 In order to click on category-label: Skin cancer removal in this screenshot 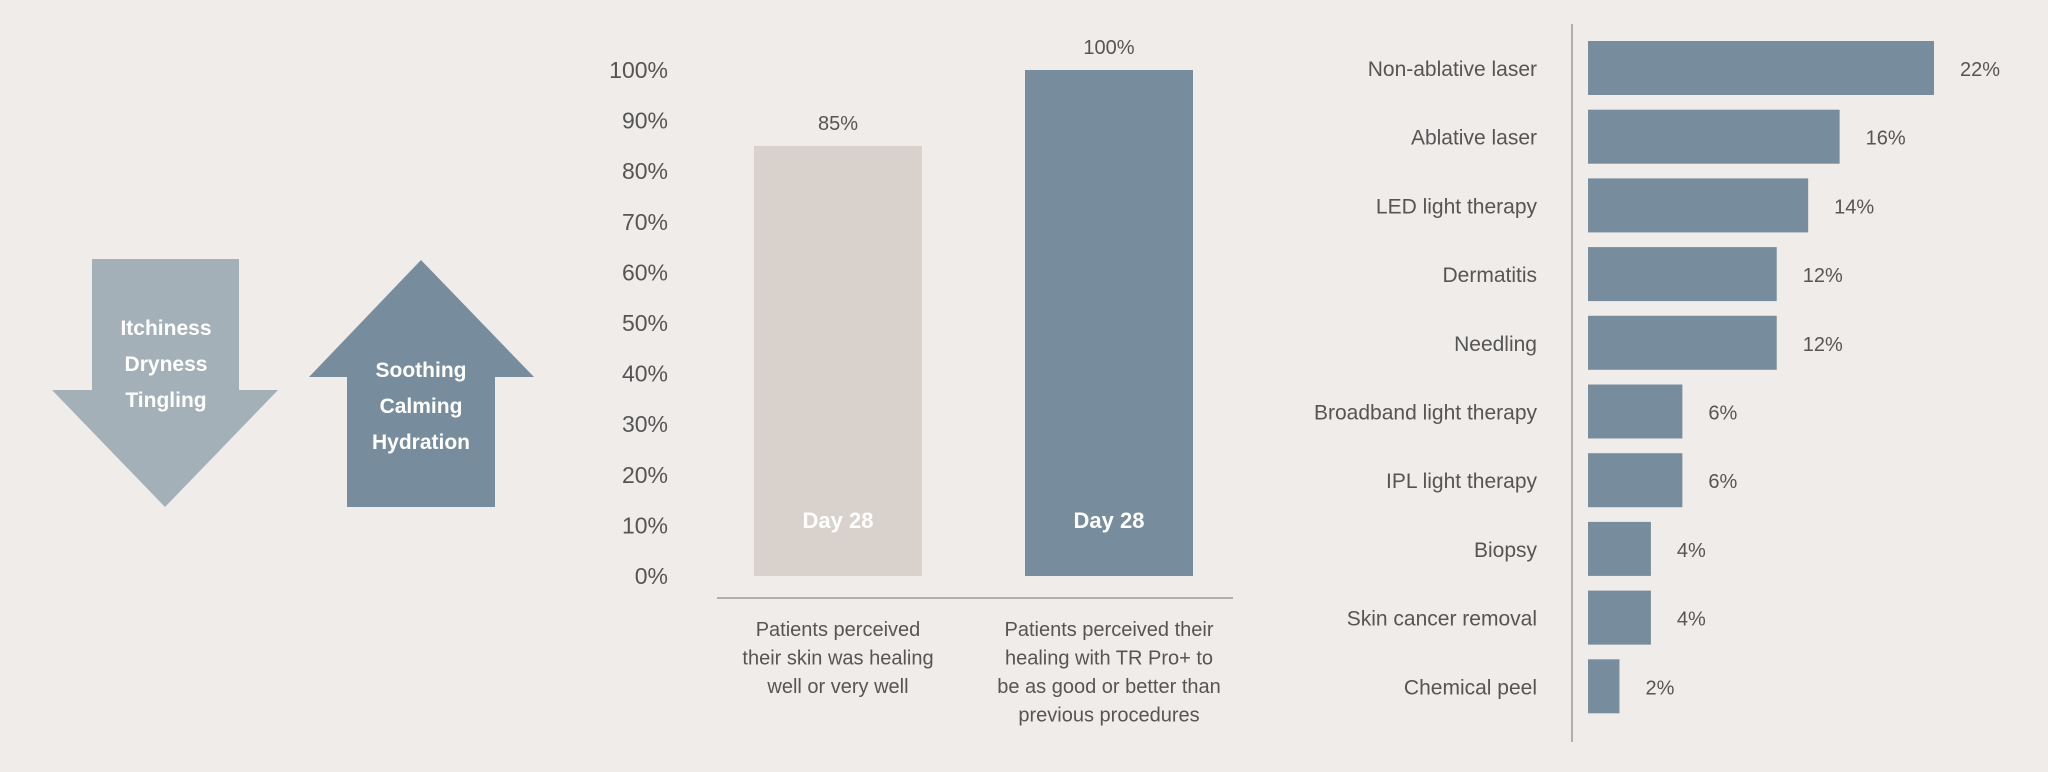, I will do `click(1442, 619)`.